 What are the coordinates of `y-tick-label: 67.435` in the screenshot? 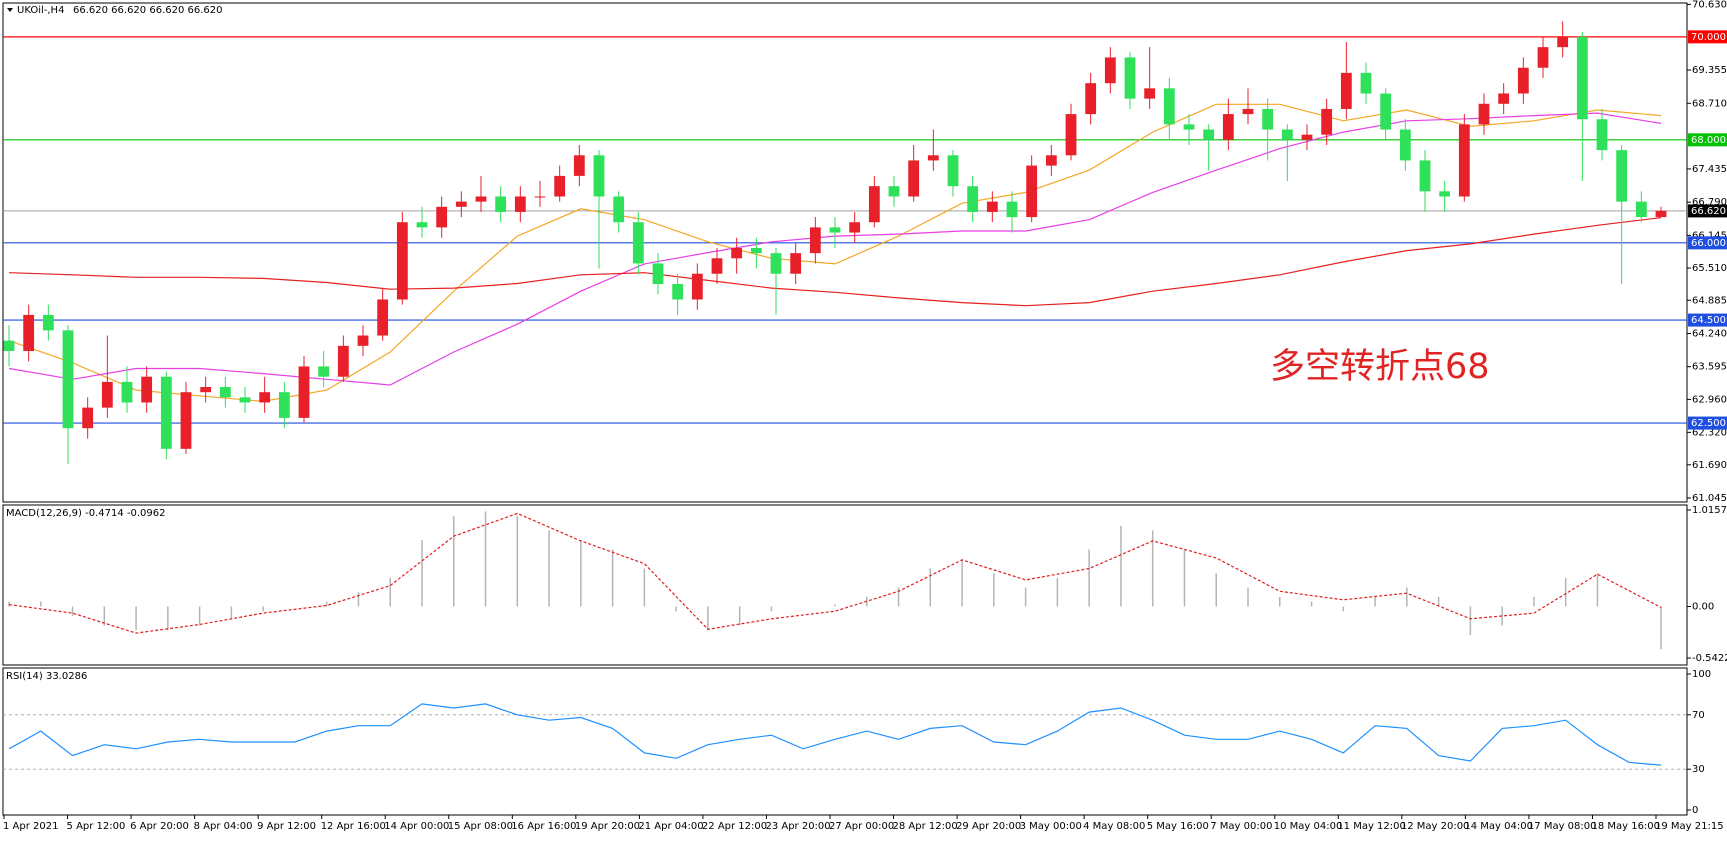 It's located at (1709, 169).